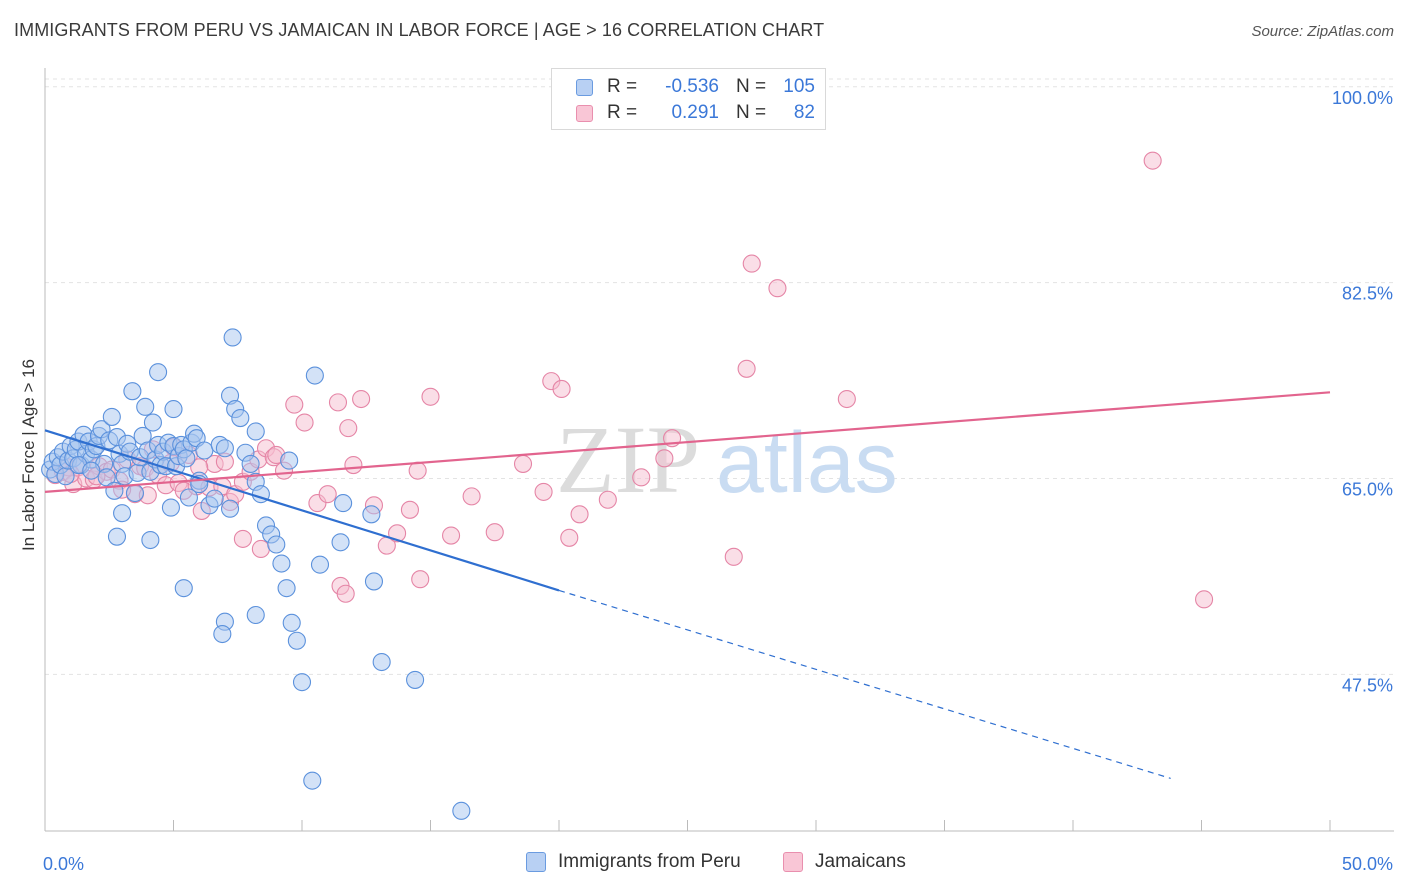  What do you see at coordinates (860, 861) in the screenshot?
I see `legend-label-jamaicans: Jamaicans` at bounding box center [860, 861].